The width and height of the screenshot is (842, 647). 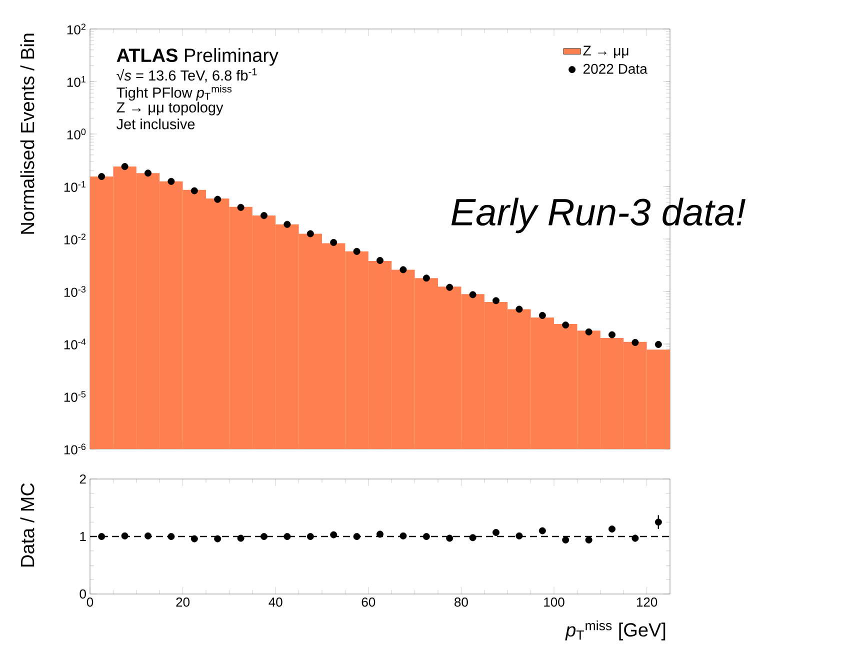 I want to click on annotation: Jet inclusive, so click(x=155, y=124).